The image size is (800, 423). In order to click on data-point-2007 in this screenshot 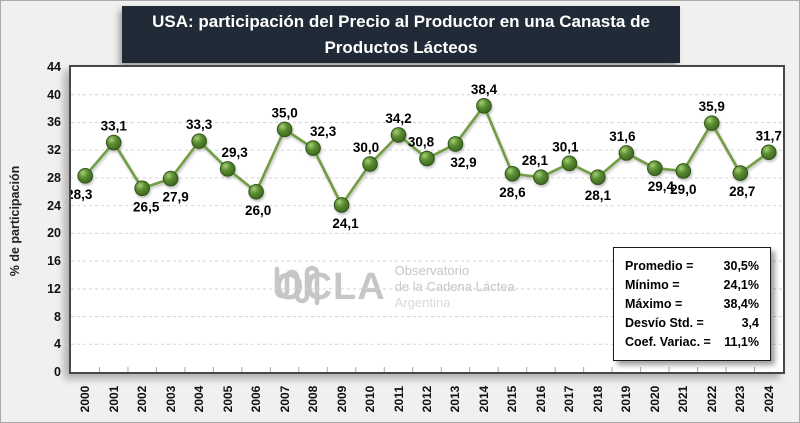, I will do `click(284, 129)`.